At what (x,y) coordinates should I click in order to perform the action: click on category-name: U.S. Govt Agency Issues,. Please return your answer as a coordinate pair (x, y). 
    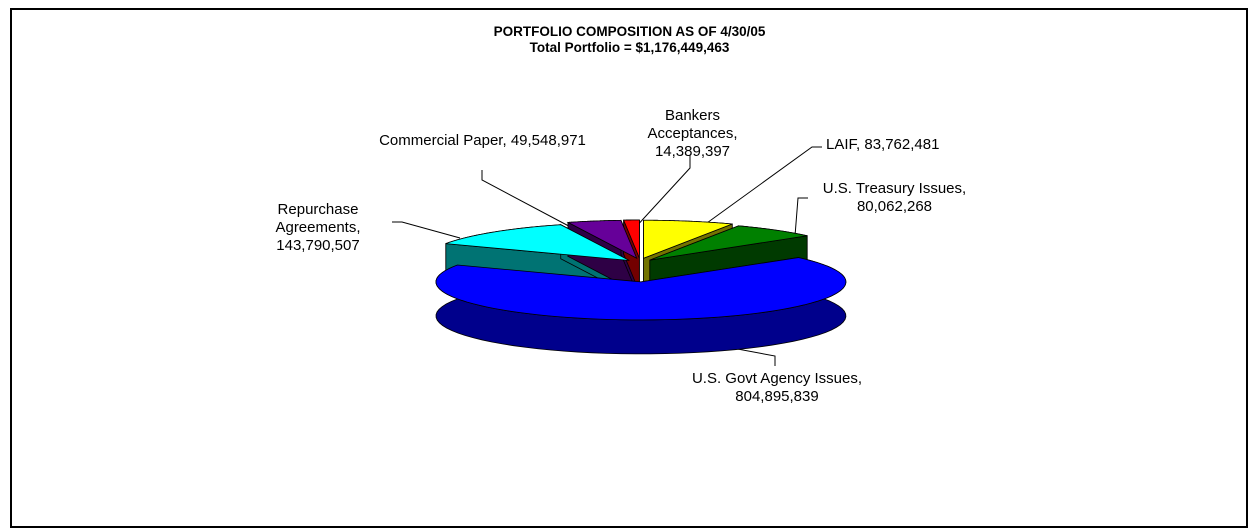
    Looking at the image, I should click on (777, 378).